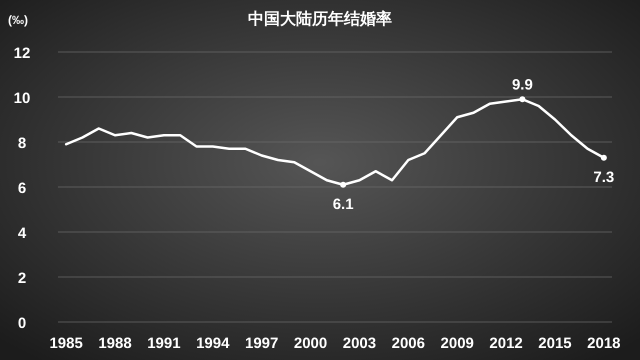 Image resolution: width=640 pixels, height=360 pixels. Describe the element at coordinates (22, 323) in the screenshot. I see `y-tick-label: 0` at that location.